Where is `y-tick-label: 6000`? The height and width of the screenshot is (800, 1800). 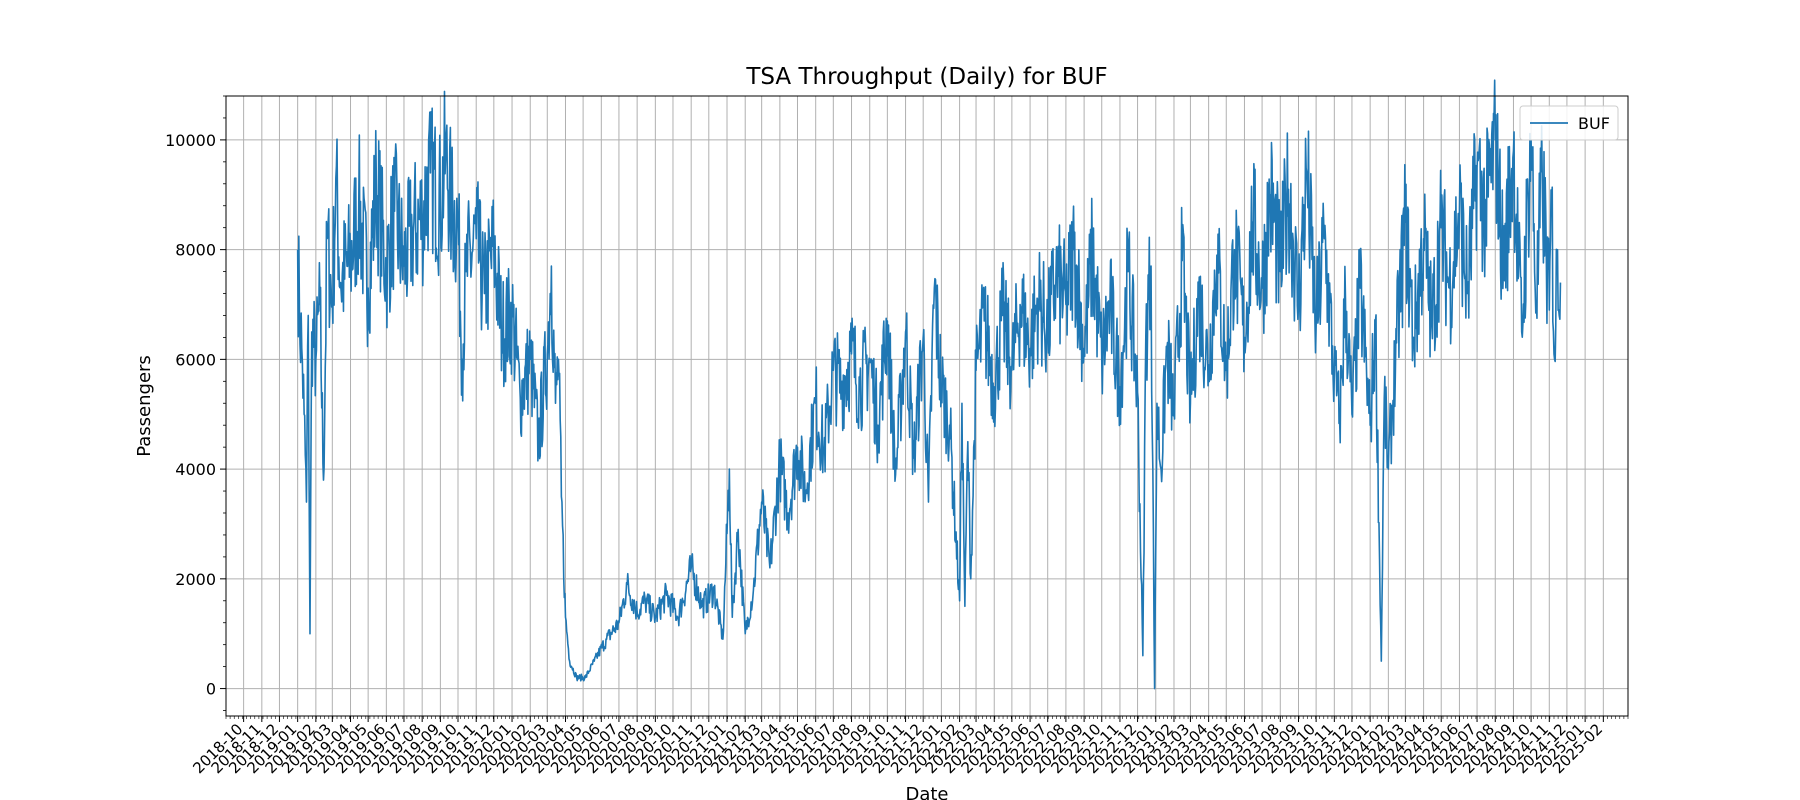
y-tick-label: 6000 is located at coordinates (195, 359).